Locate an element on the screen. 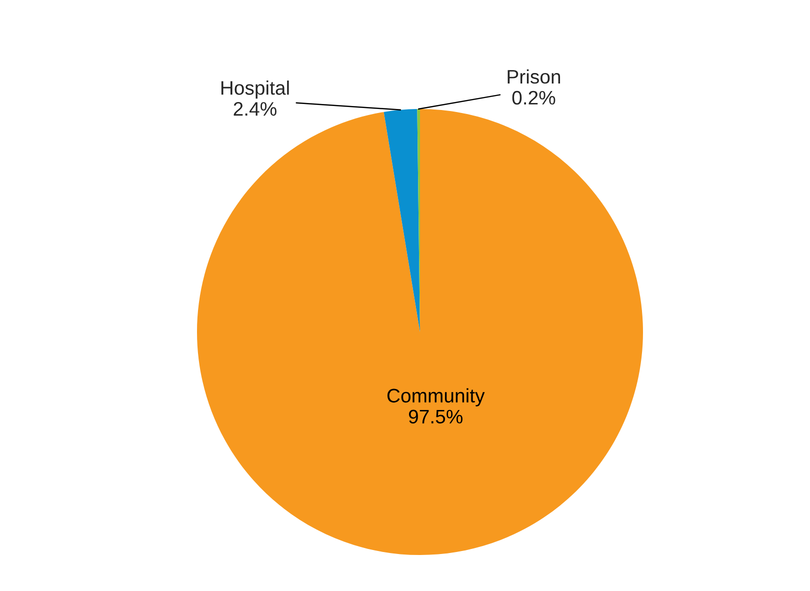 This screenshot has width=810, height=591. slice-label: Community is located at coordinates (436, 397).